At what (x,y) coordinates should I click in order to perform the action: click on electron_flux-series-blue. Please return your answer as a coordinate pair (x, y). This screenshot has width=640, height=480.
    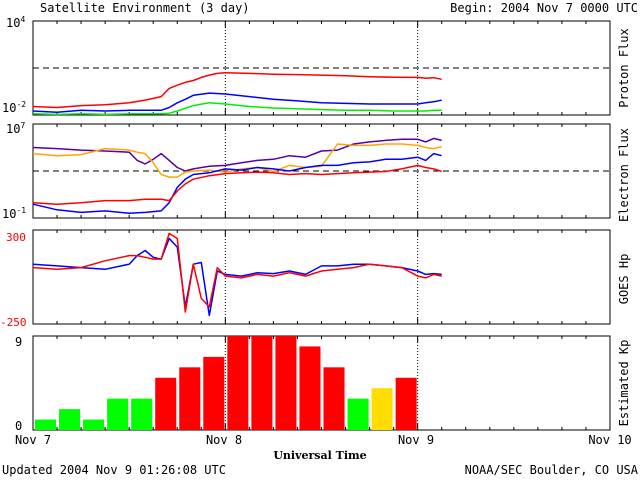
    Looking at the image, I should click on (237, 183).